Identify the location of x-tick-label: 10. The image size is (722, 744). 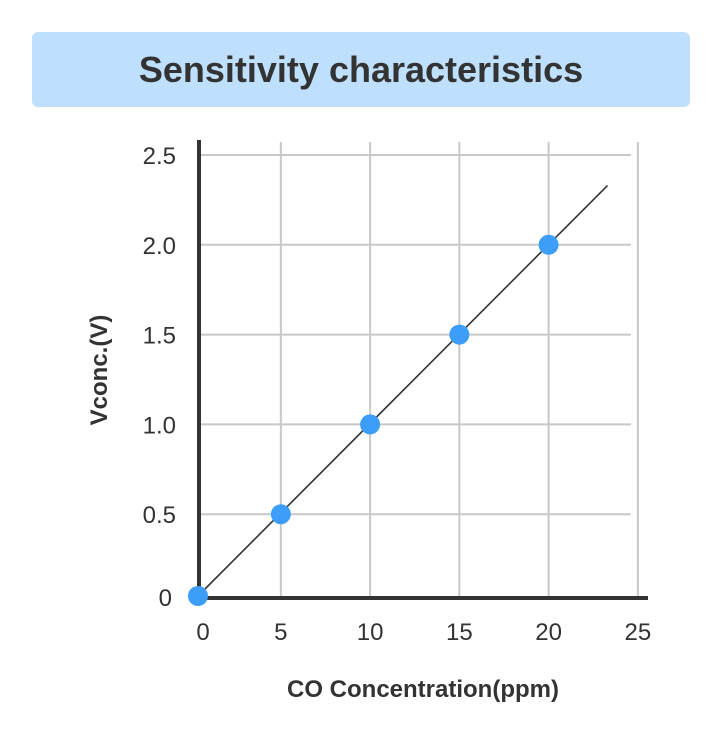
(370, 632).